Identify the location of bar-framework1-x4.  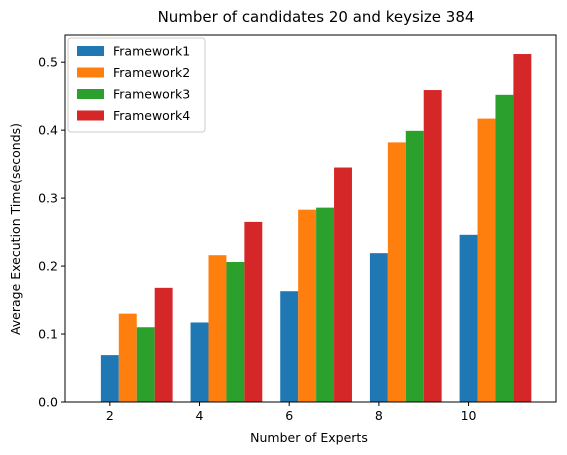
(199, 362).